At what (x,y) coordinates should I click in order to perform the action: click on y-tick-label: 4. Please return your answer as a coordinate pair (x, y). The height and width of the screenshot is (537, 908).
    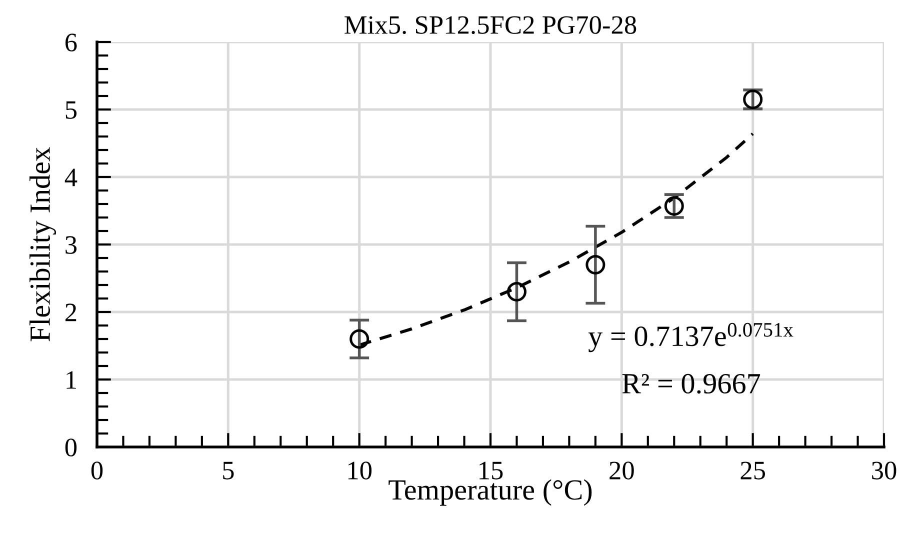
    Looking at the image, I should click on (71, 177).